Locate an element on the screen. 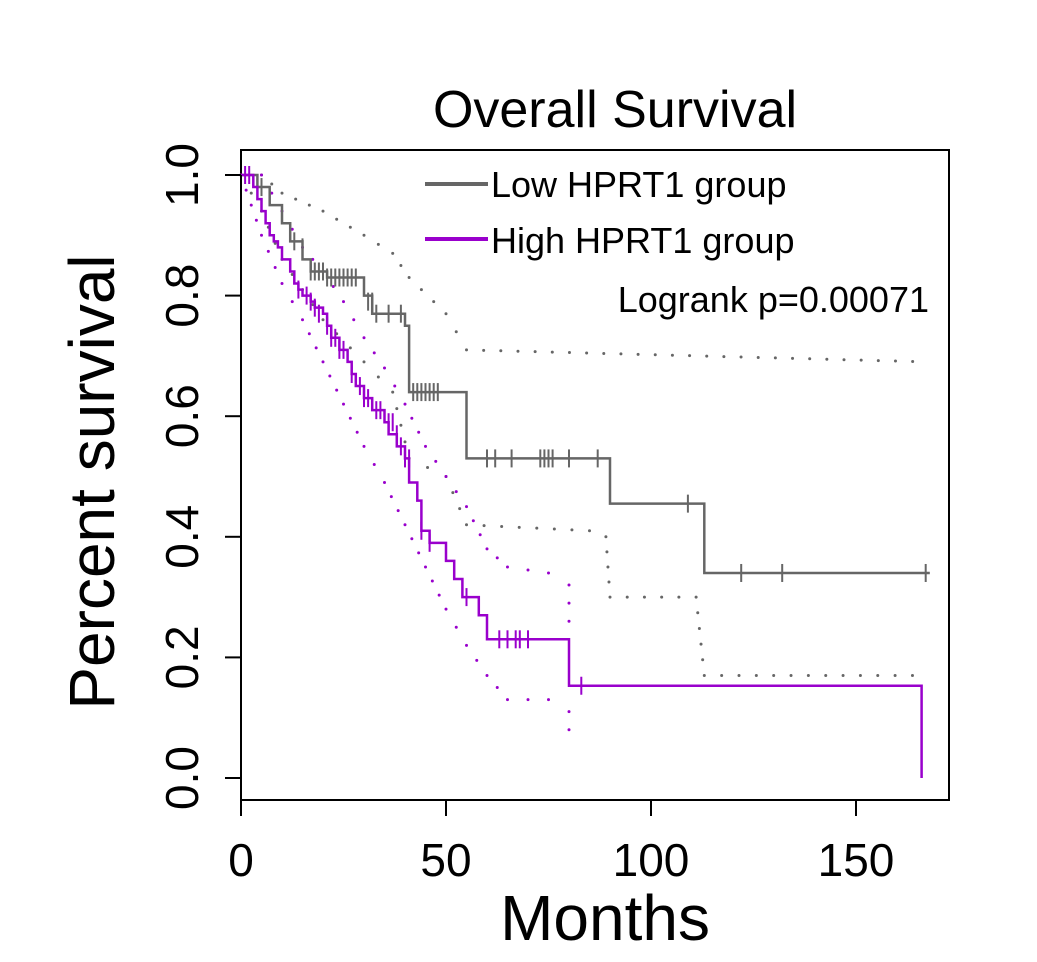 This screenshot has height=962, width=1037. x-axis: 0 50 100 150 is located at coordinates (561, 842).